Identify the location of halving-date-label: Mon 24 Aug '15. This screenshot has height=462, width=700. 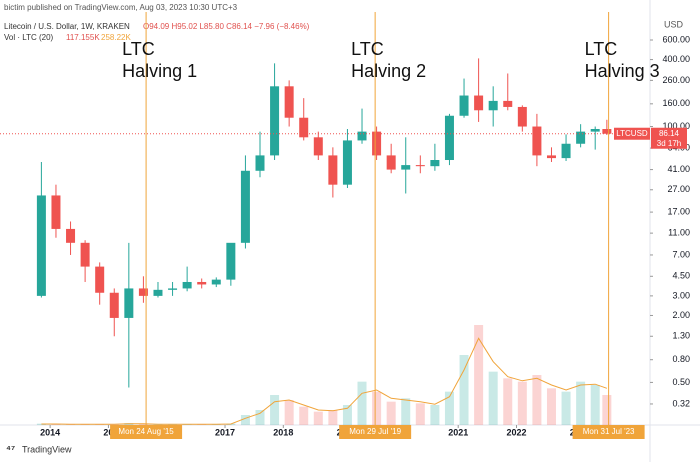
(146, 431).